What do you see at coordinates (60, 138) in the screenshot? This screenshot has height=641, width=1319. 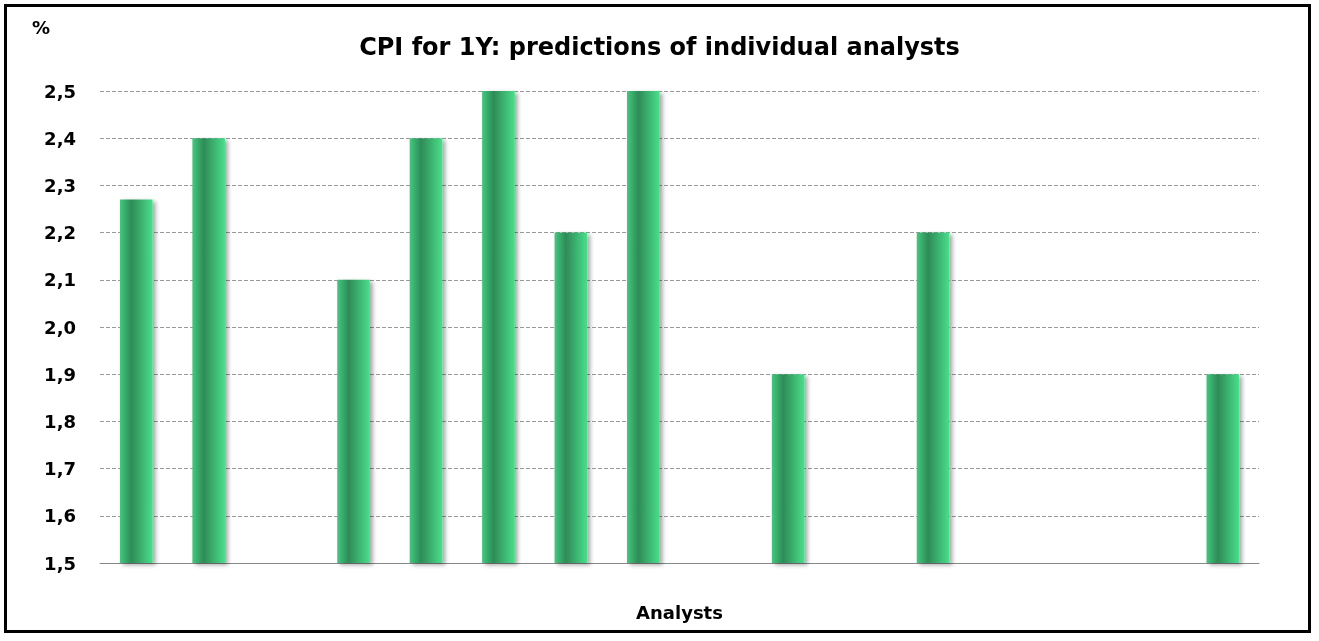 I see `y-tick-label: 2,4` at bounding box center [60, 138].